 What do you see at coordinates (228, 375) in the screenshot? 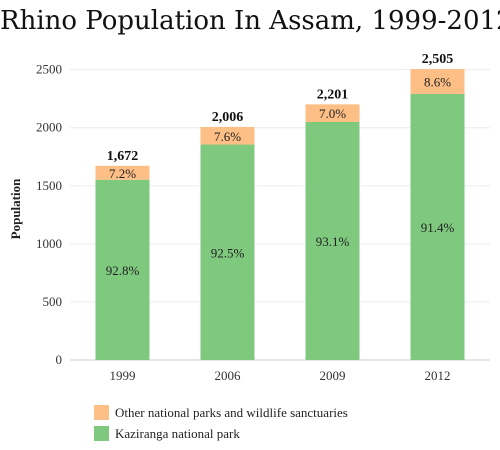
I see `x-tick-label-2006: 2006` at bounding box center [228, 375].